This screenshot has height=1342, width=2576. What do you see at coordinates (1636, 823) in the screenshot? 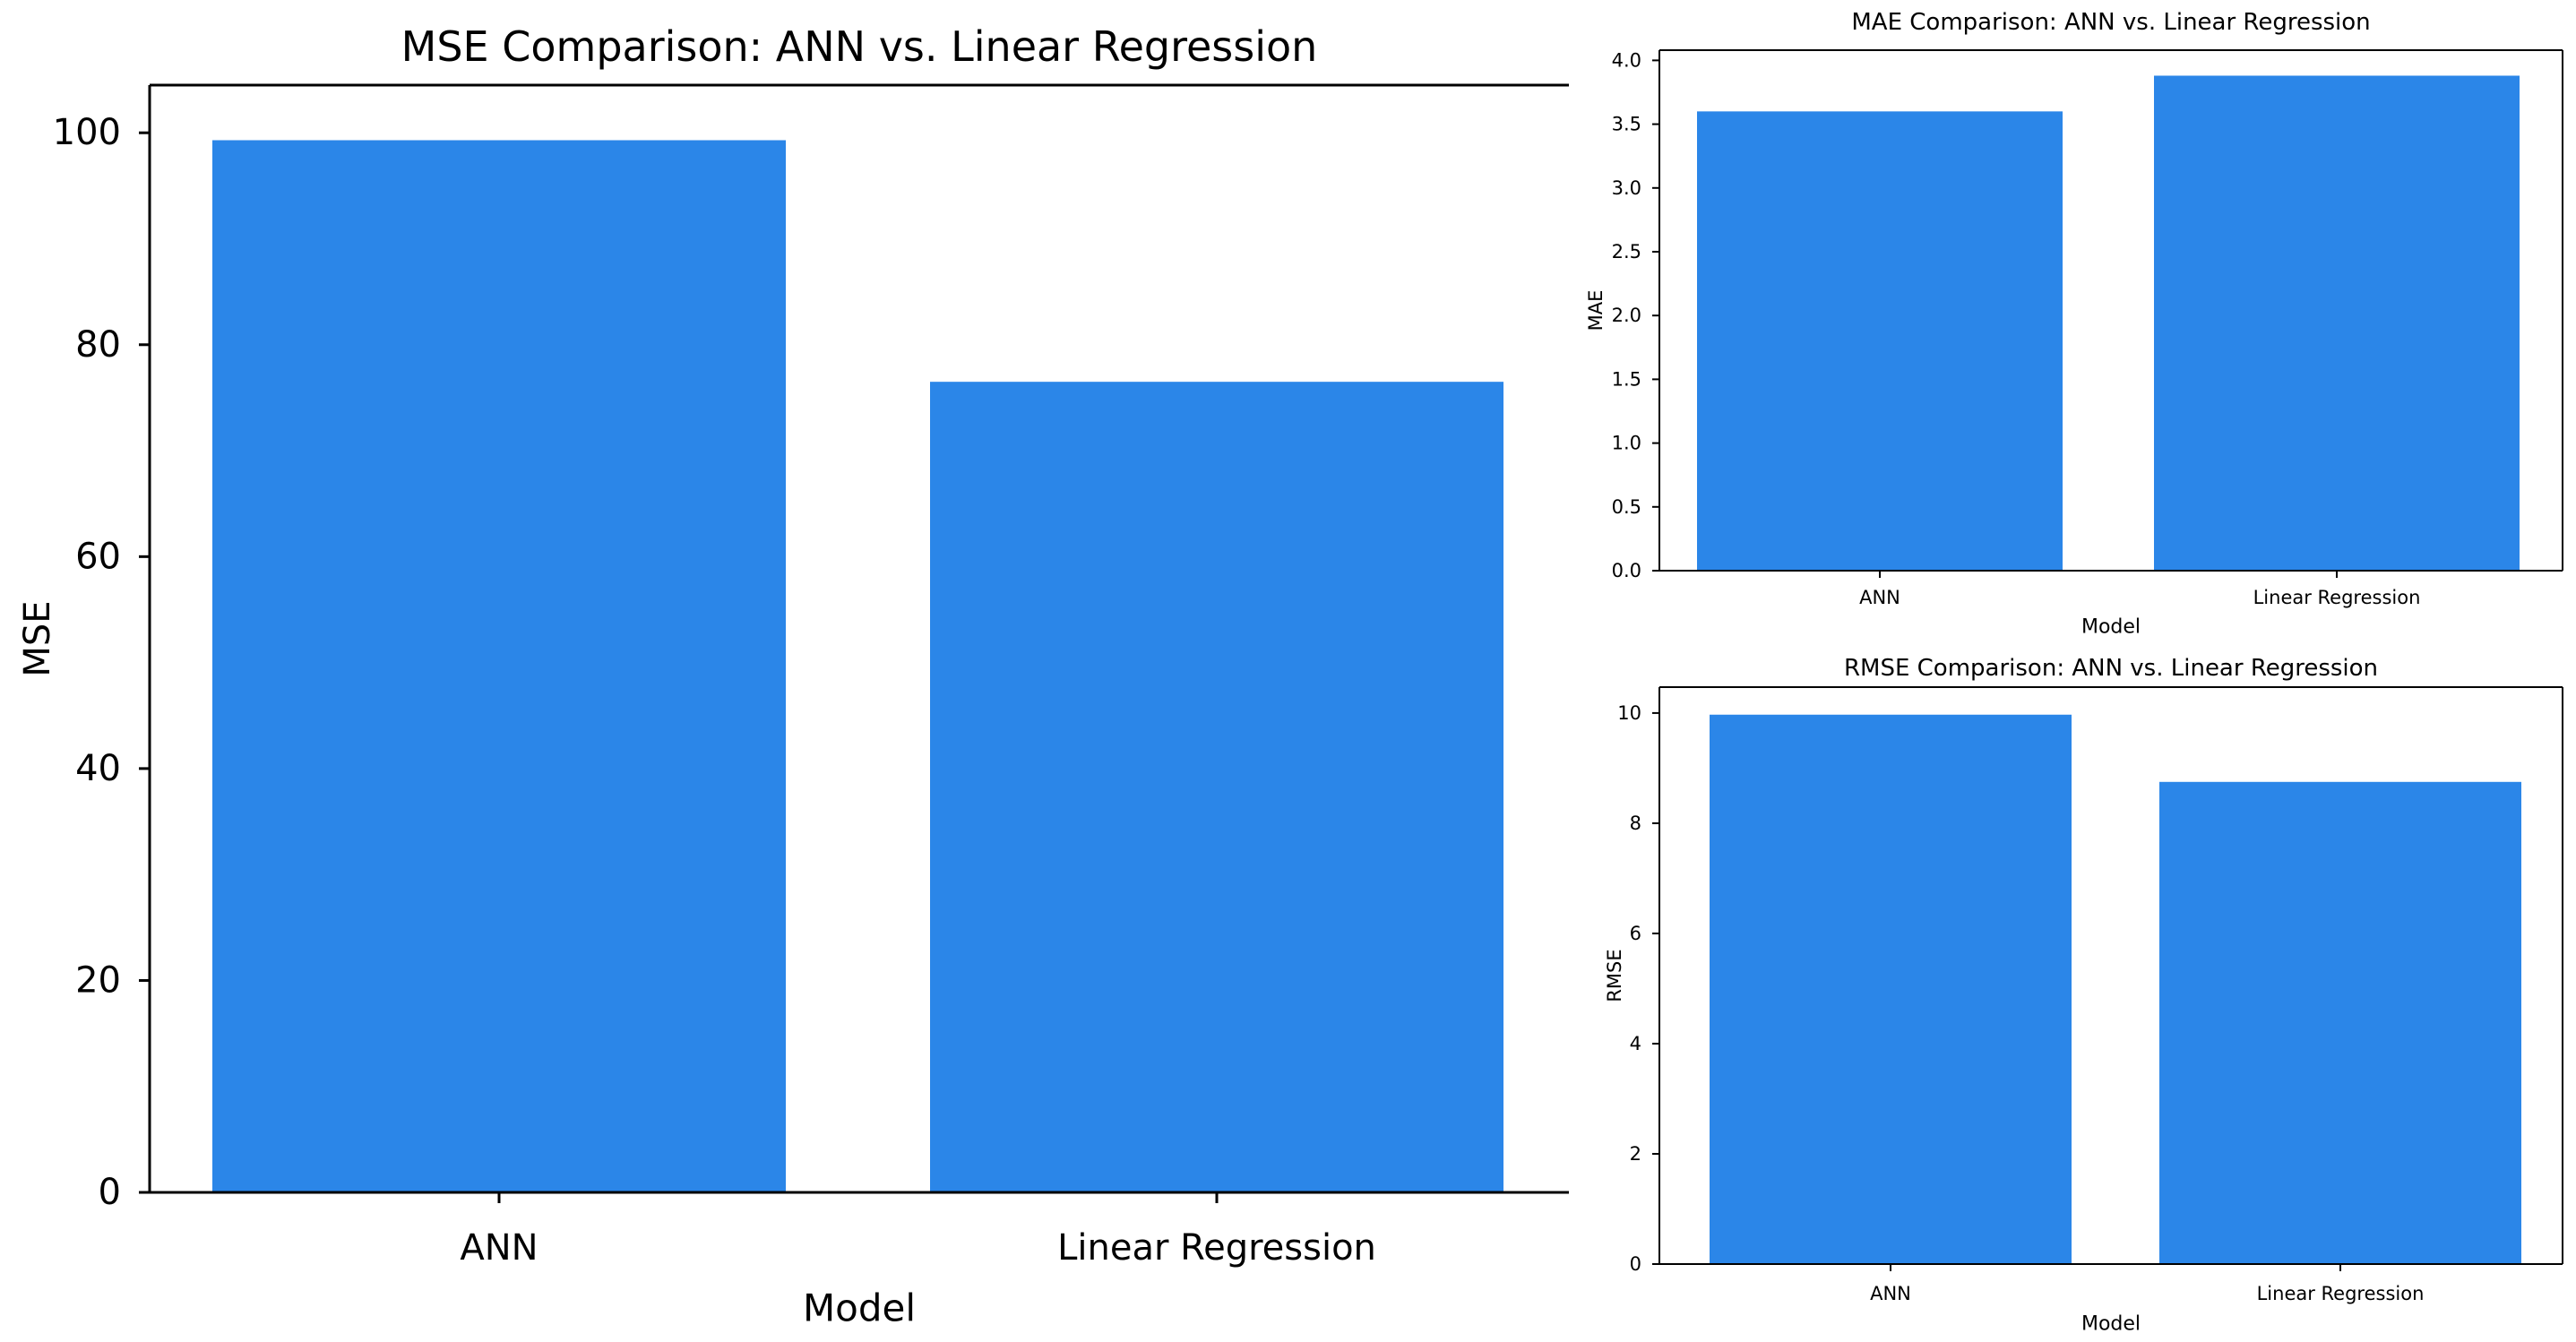
I see `rmse-y-tick-label: 8` at bounding box center [1636, 823].